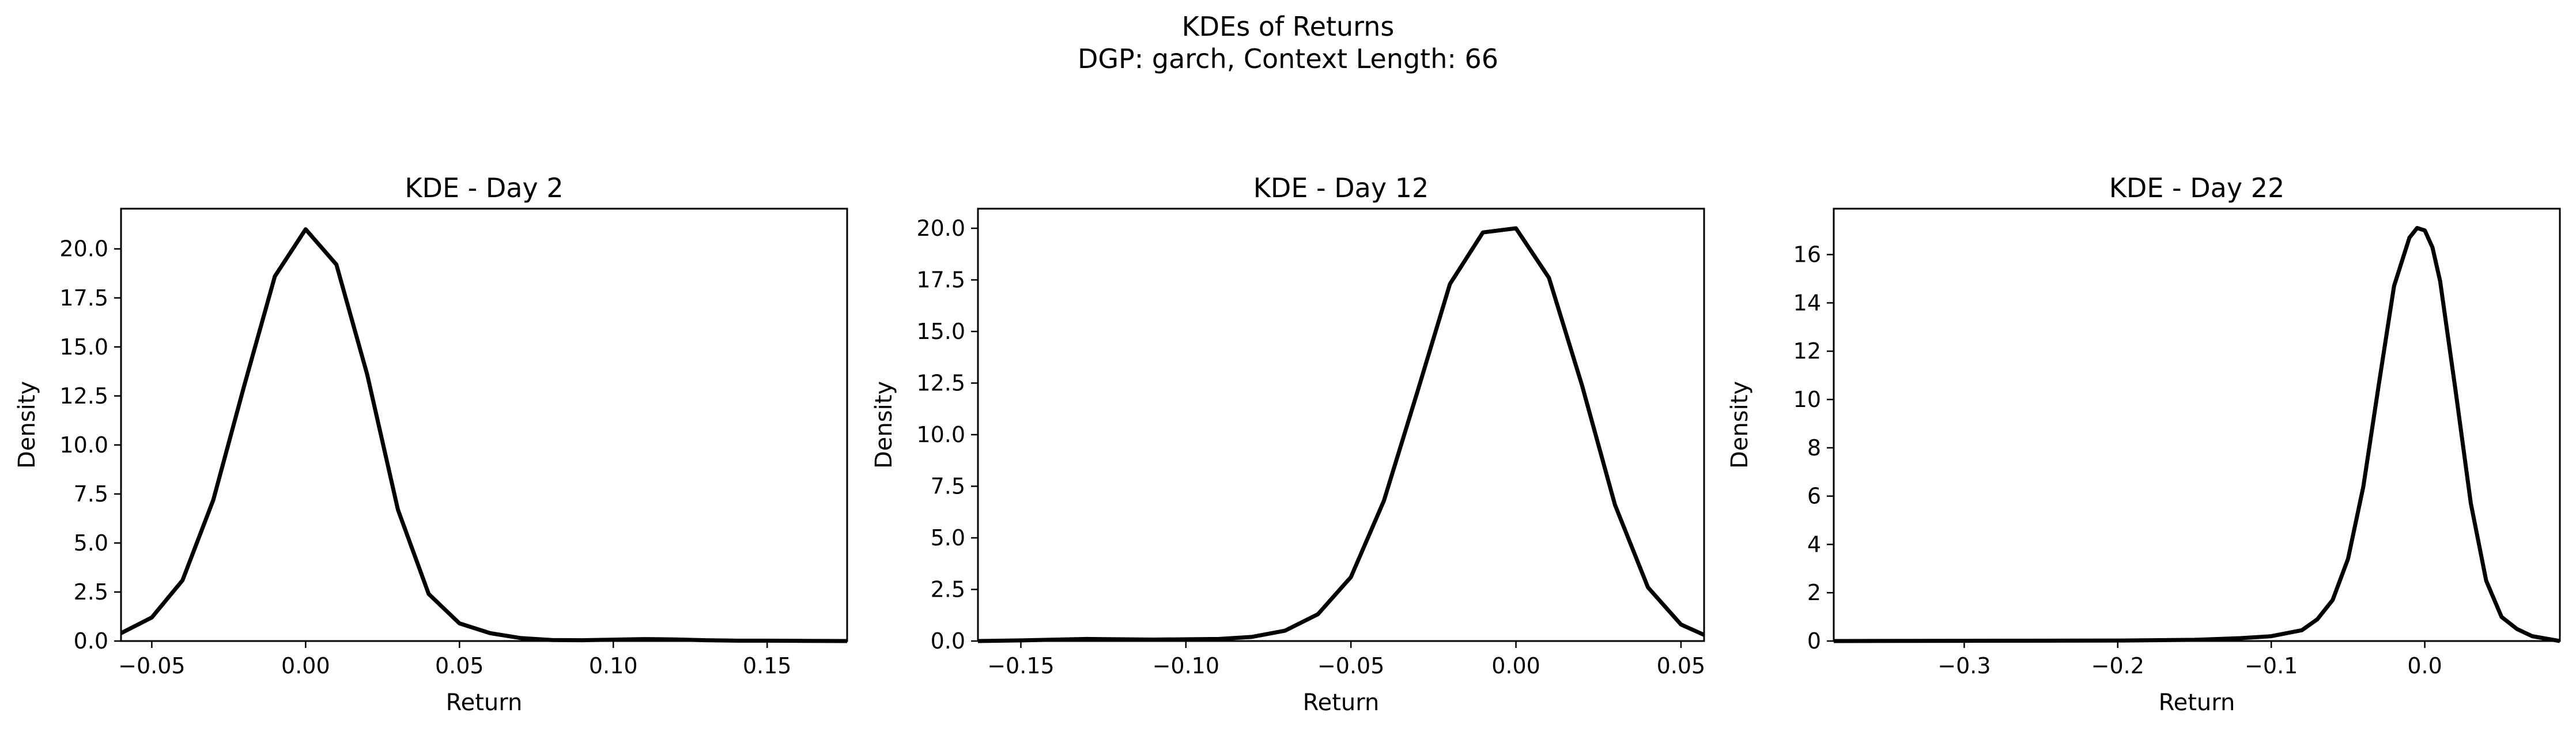 This screenshot has width=2576, height=735. What do you see at coordinates (1807, 351) in the screenshot?
I see `y-tick-label: 12` at bounding box center [1807, 351].